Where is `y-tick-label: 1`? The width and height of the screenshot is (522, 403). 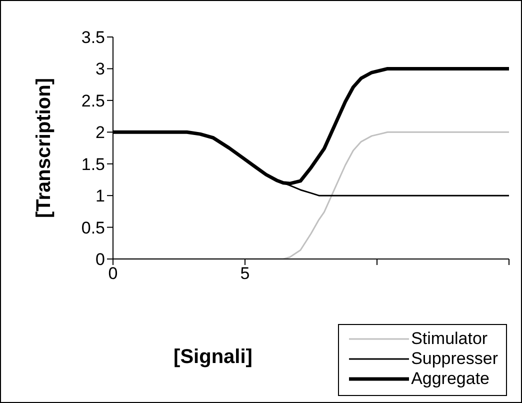
y-tick-label: 1 is located at coordinates (100, 196).